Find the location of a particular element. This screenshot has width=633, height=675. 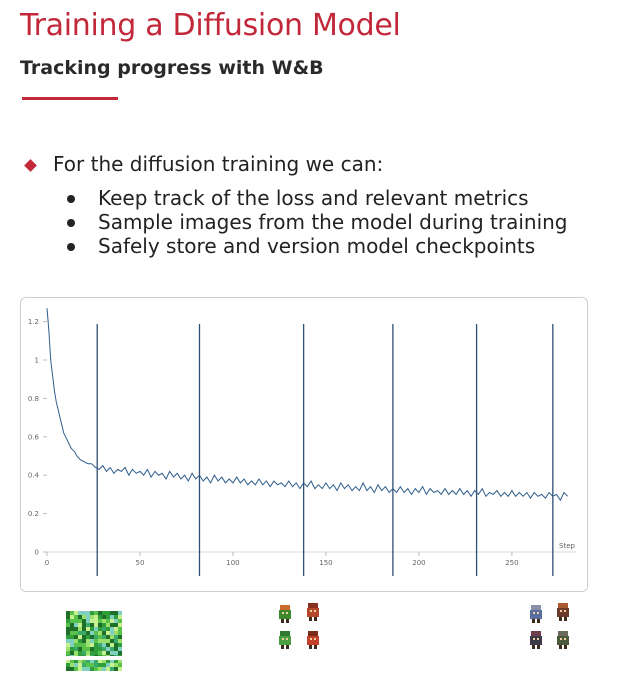

slide-title: Training a Diffusion Model is located at coordinates (210, 25).